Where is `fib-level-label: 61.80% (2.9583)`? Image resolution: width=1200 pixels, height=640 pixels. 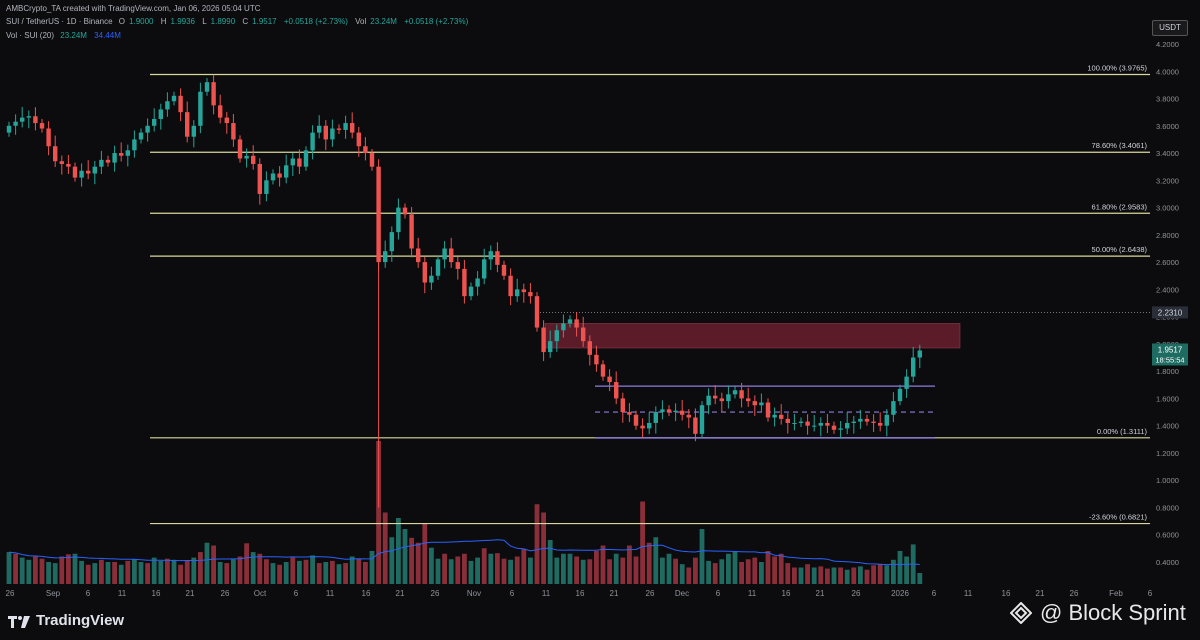
fib-level-label: 61.80% (2.9583) is located at coordinates (1120, 206).